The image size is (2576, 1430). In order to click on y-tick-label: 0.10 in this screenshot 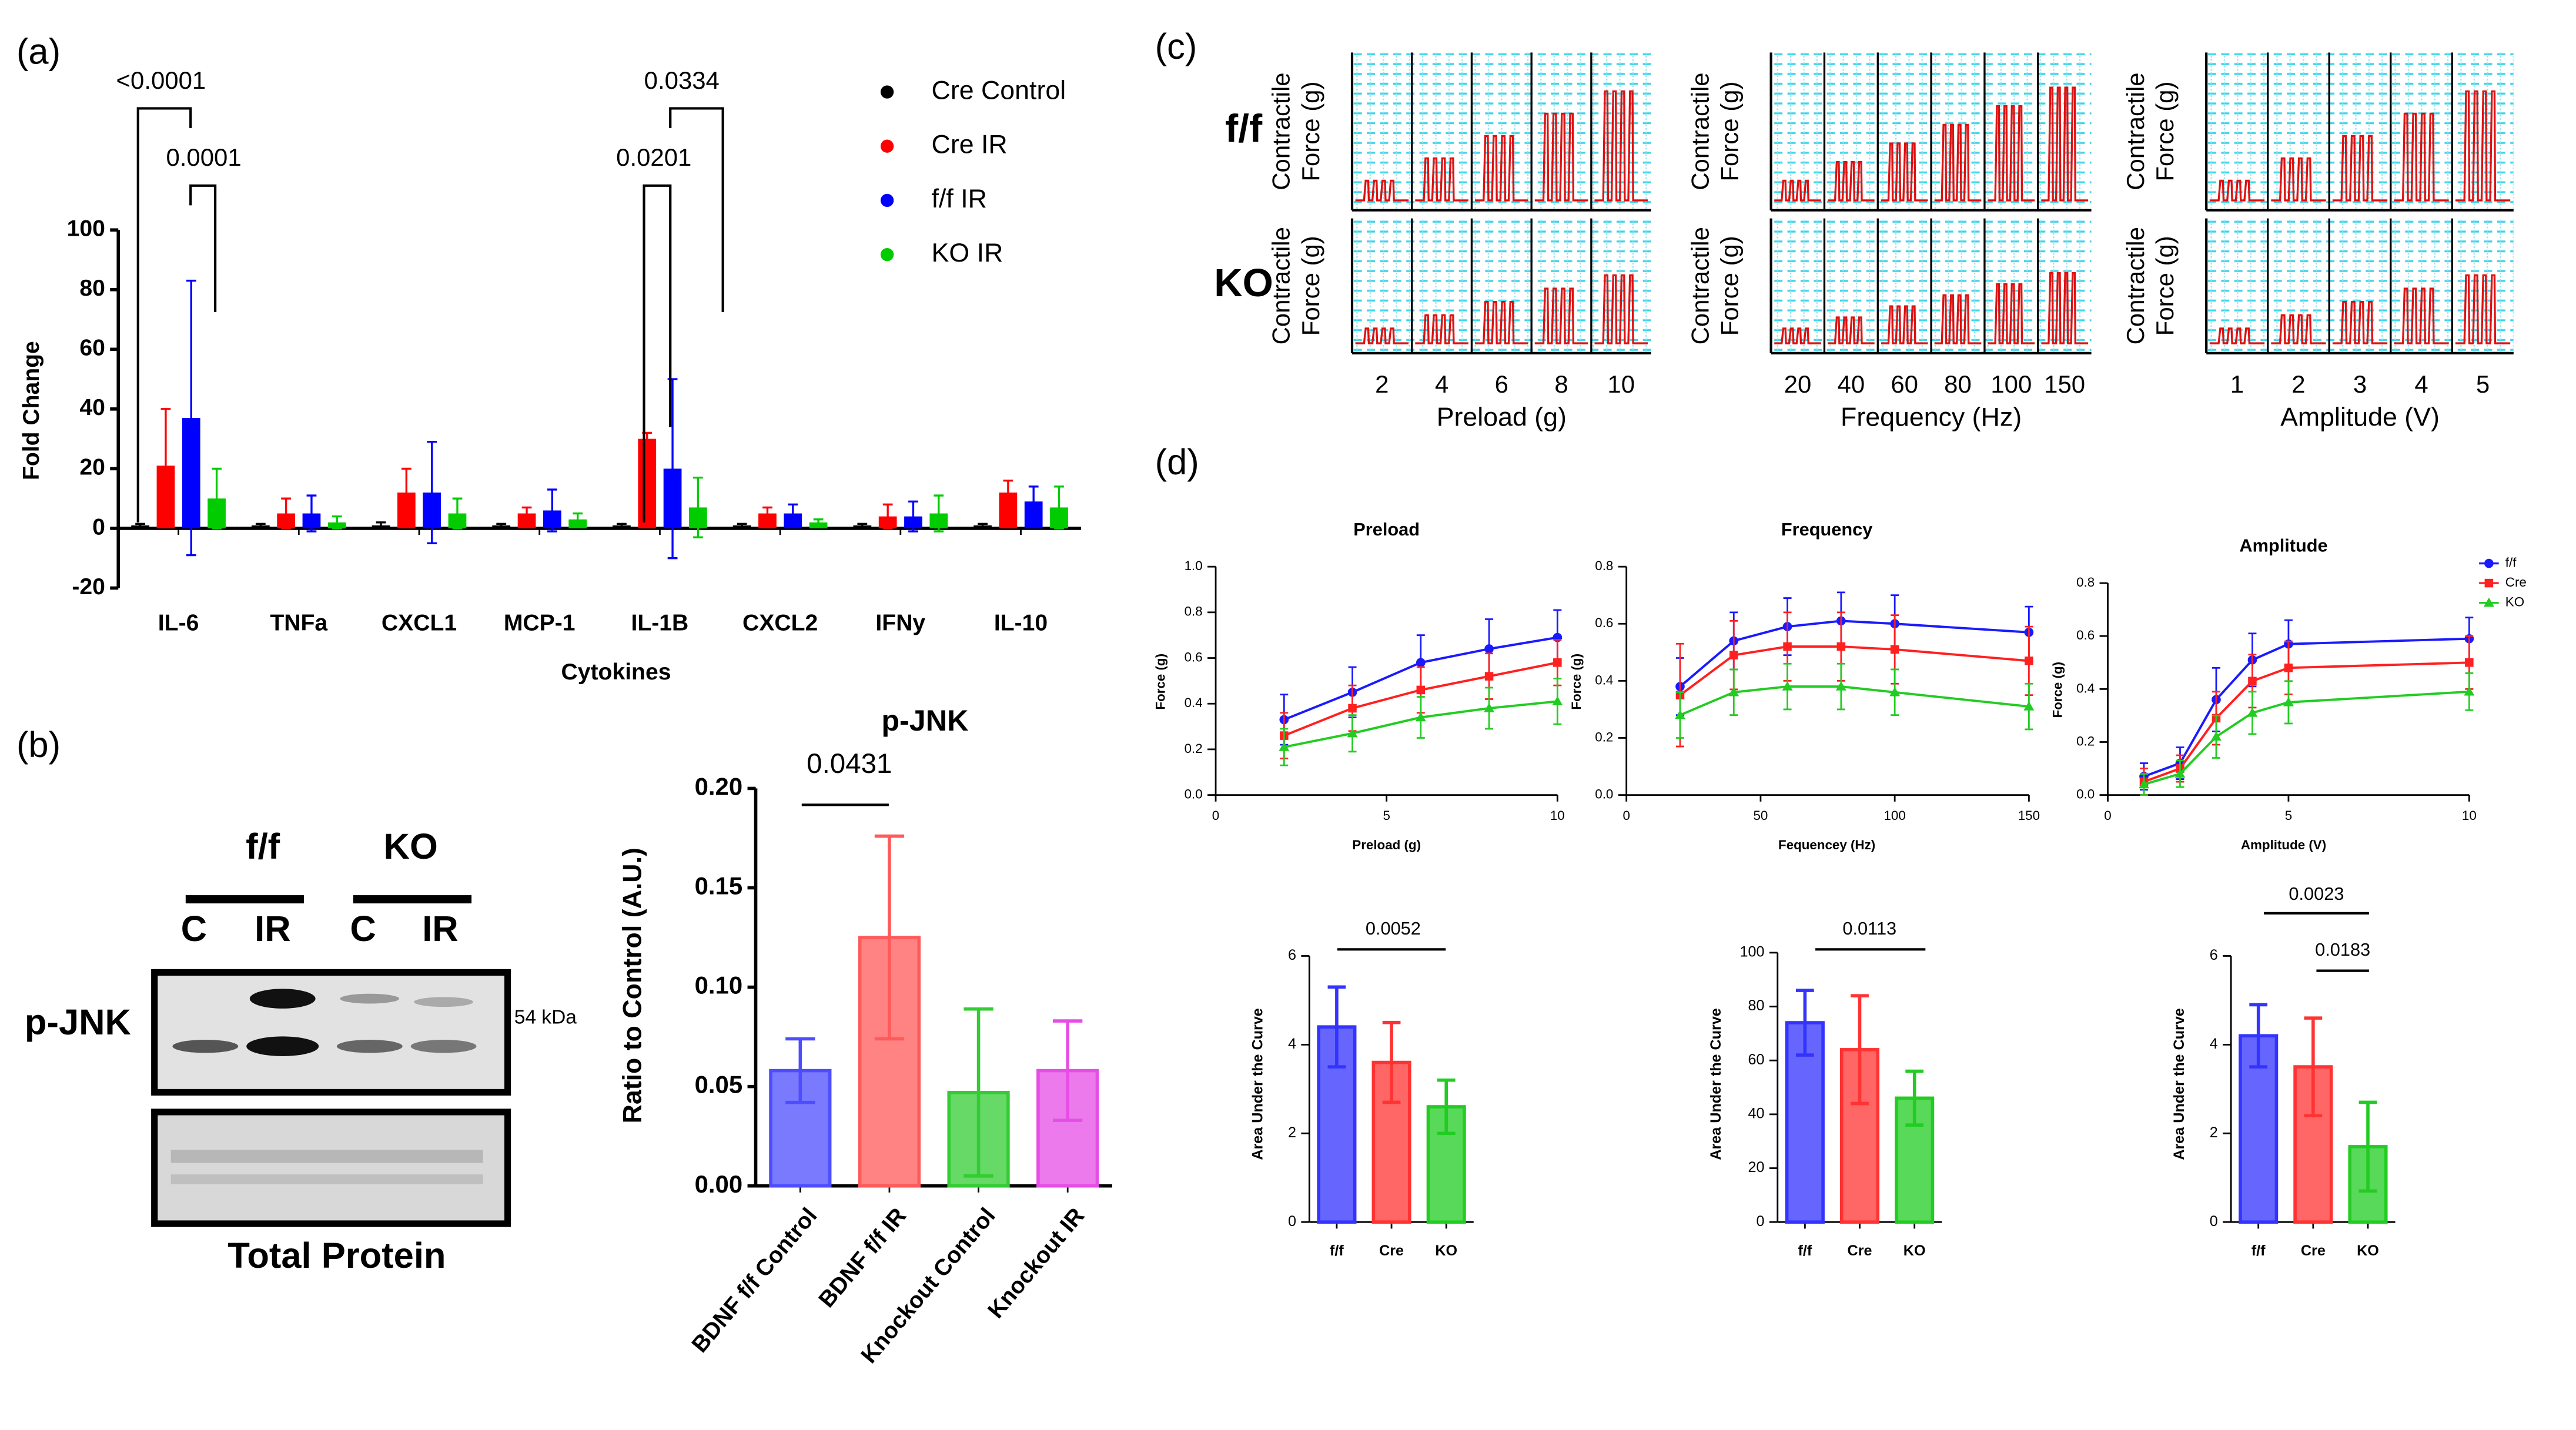, I will do `click(719, 985)`.